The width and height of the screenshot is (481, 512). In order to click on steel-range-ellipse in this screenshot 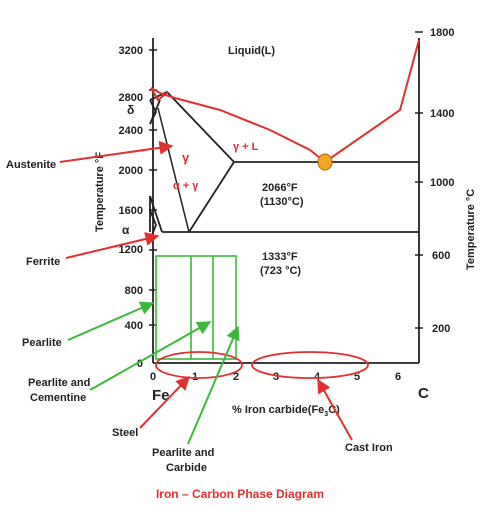, I will do `click(199, 365)`.